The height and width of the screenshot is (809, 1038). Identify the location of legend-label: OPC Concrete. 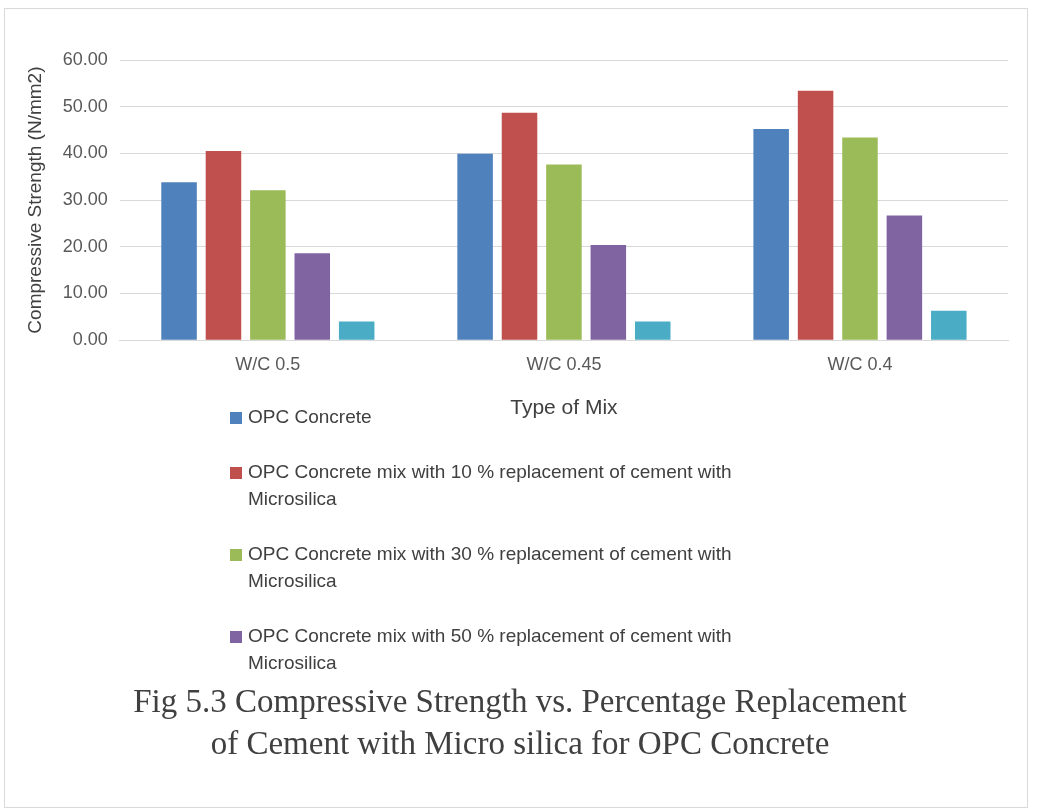
(310, 417).